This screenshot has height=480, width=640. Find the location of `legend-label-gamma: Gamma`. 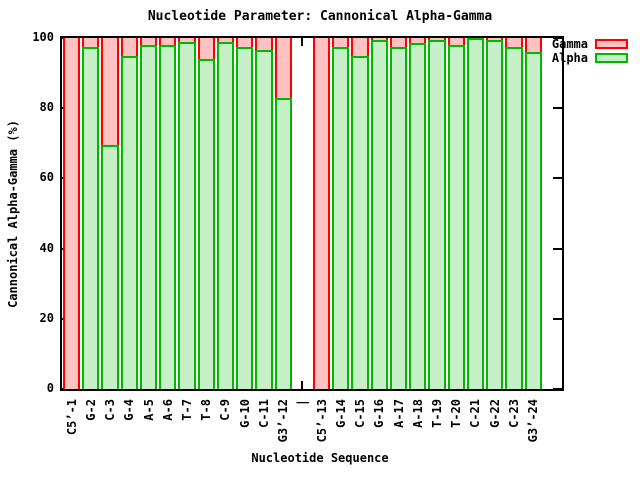

legend-label-gamma: Gamma is located at coordinates (569, 44).